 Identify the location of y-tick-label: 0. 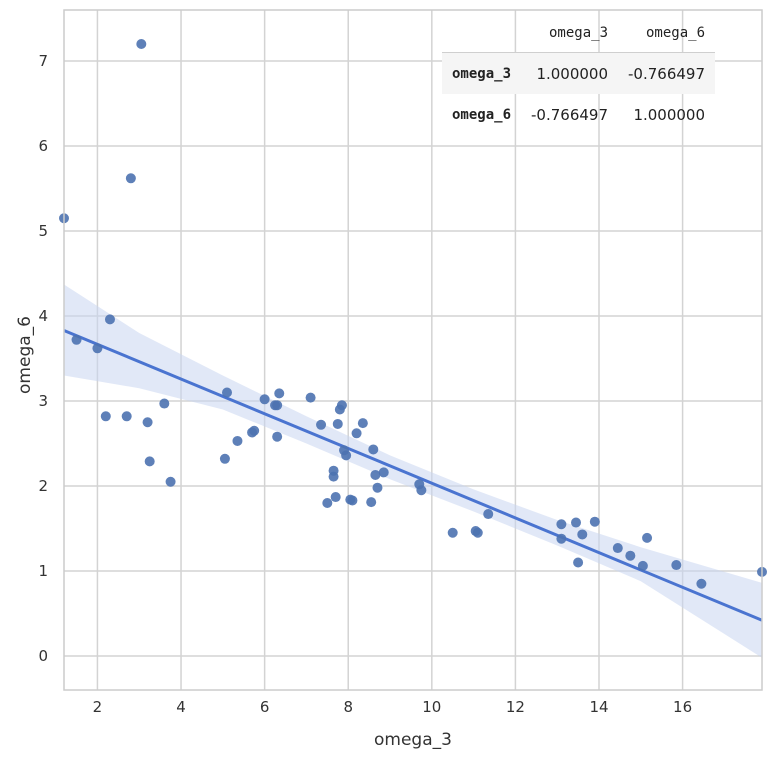
(43, 656).